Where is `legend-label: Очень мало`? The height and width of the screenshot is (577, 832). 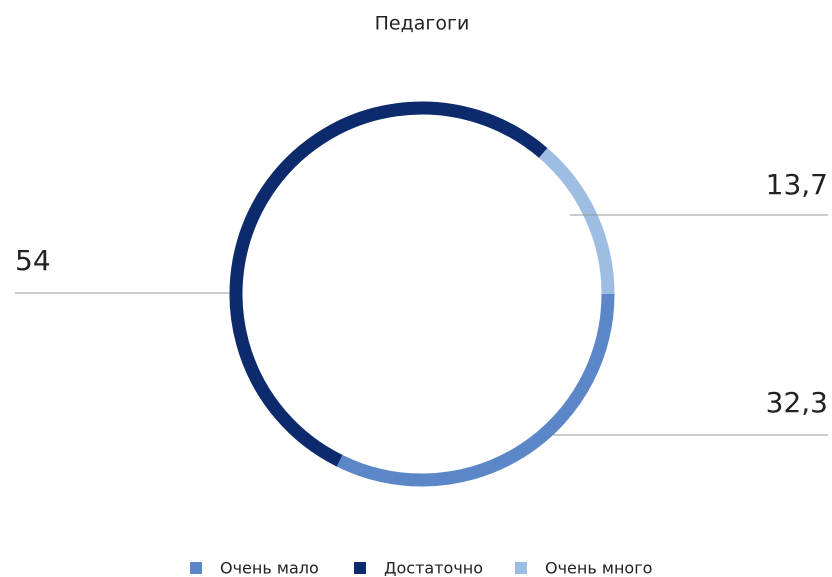 legend-label: Очень мало is located at coordinates (269, 568).